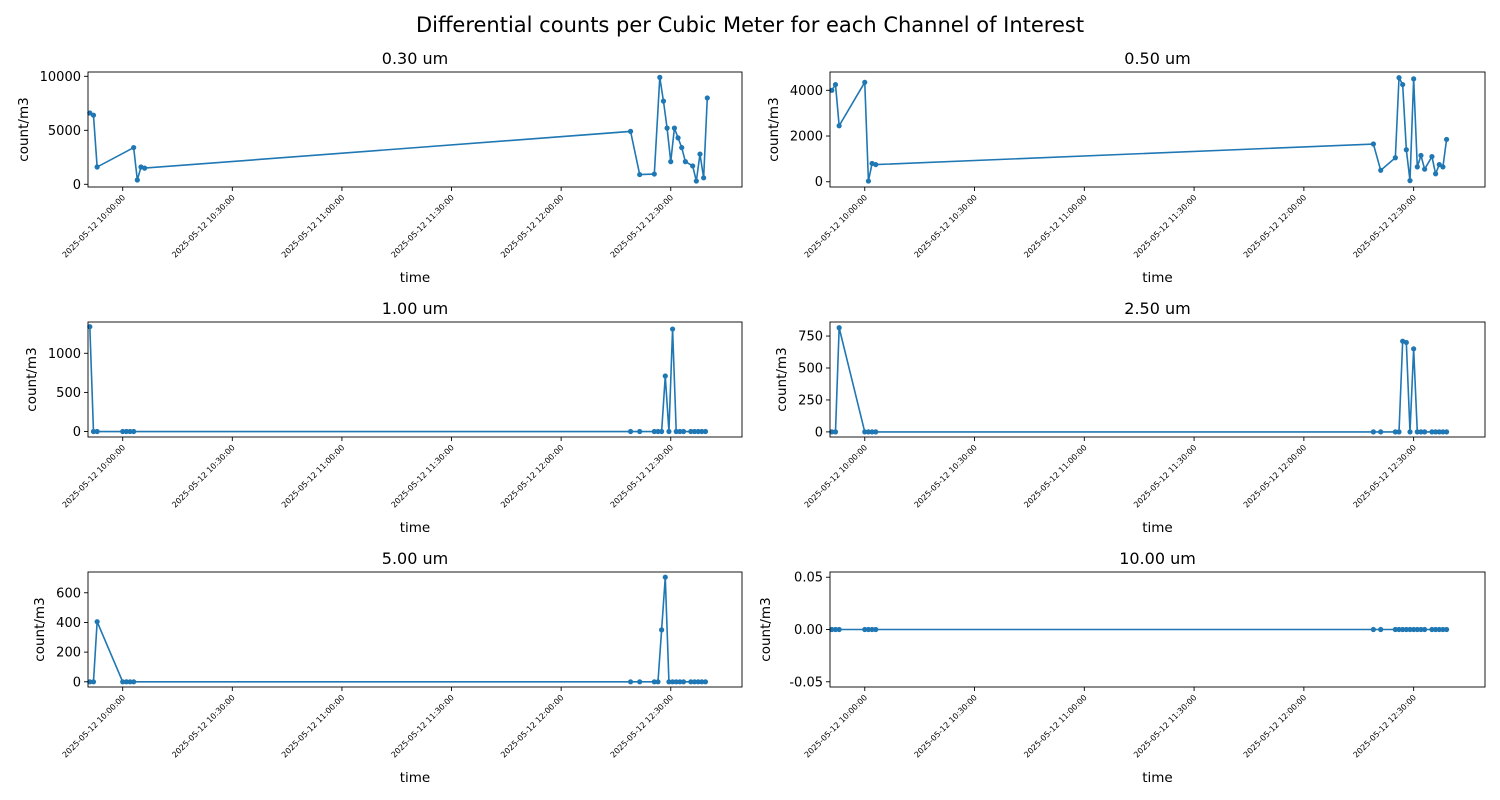 The height and width of the screenshot is (800, 1500). Describe the element at coordinates (810, 337) in the screenshot. I see `y-tick-label: 750` at that location.